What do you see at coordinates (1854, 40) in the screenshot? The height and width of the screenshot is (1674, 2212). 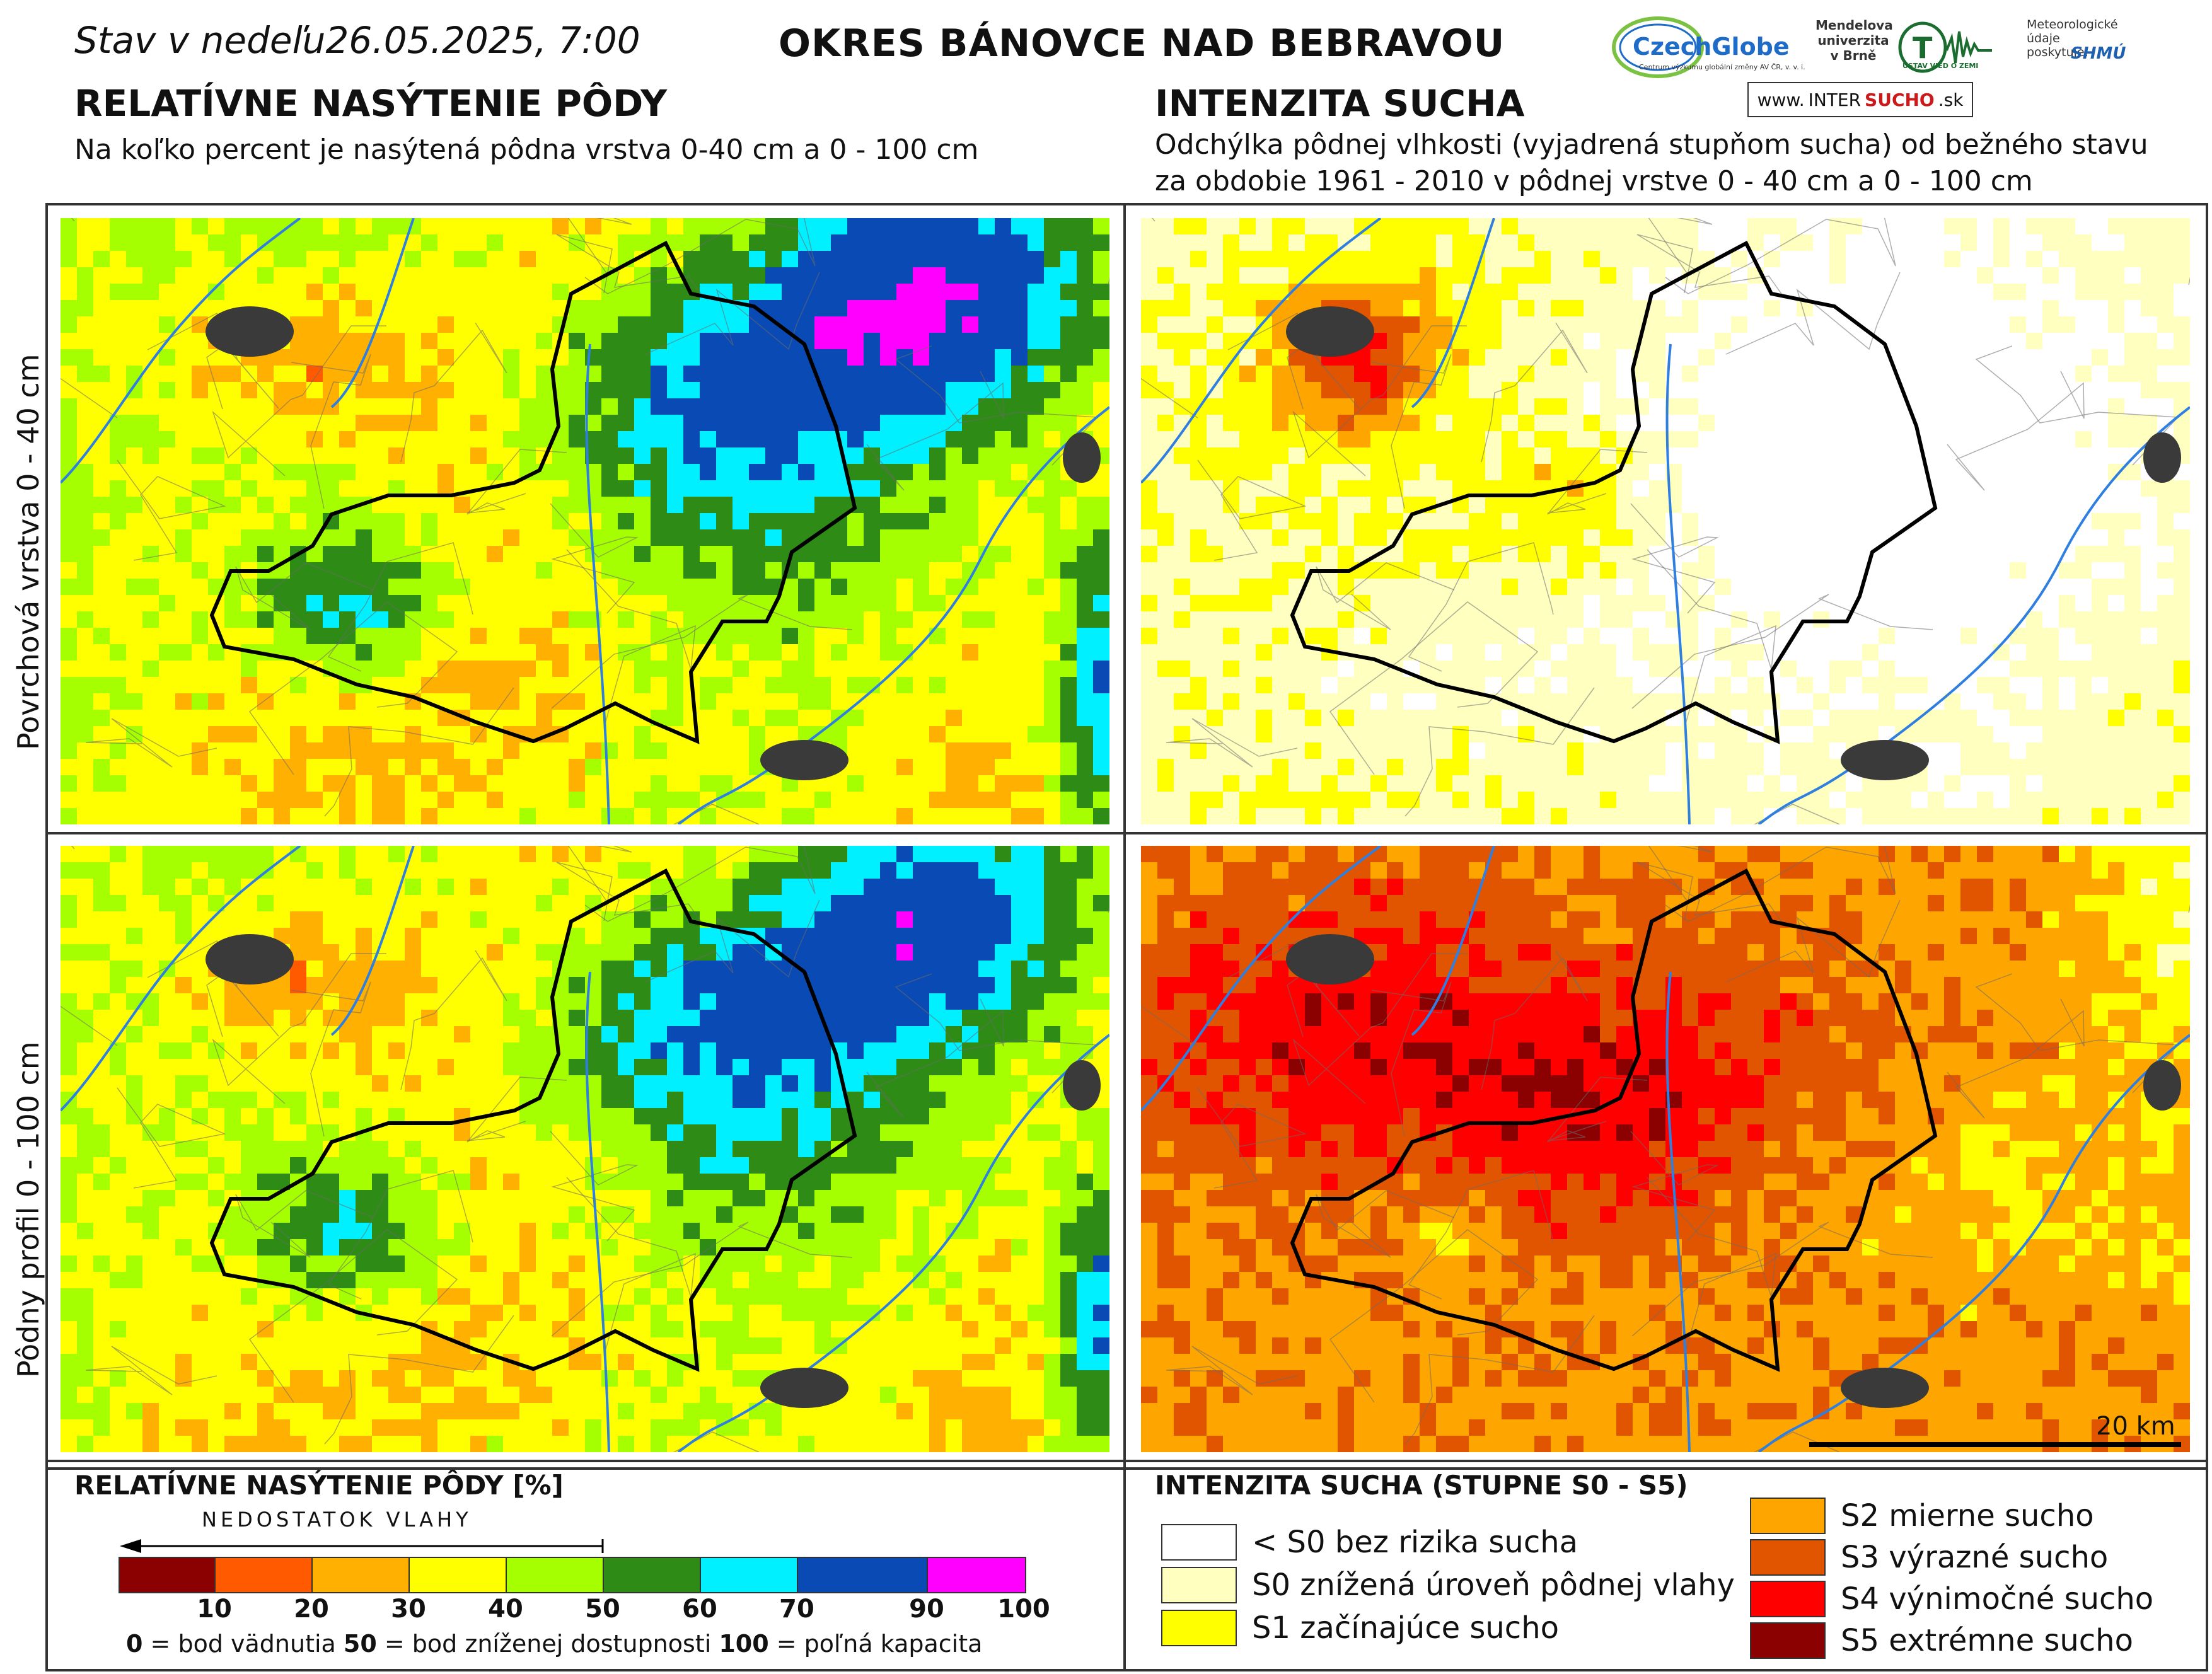 I see `mendel-logo: Mendelova univerzita v Brně` at bounding box center [1854, 40].